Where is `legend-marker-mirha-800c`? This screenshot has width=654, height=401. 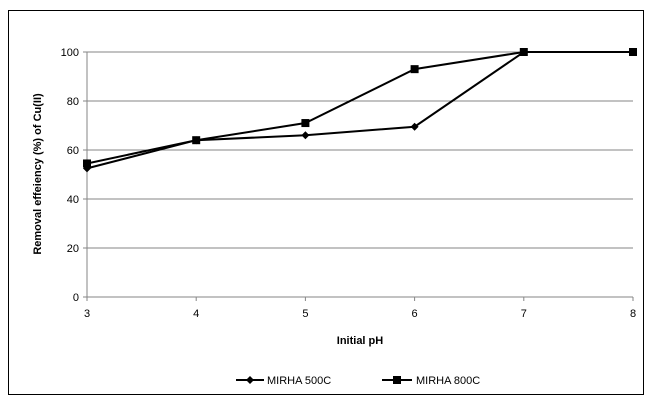 legend-marker-mirha-800c is located at coordinates (397, 380).